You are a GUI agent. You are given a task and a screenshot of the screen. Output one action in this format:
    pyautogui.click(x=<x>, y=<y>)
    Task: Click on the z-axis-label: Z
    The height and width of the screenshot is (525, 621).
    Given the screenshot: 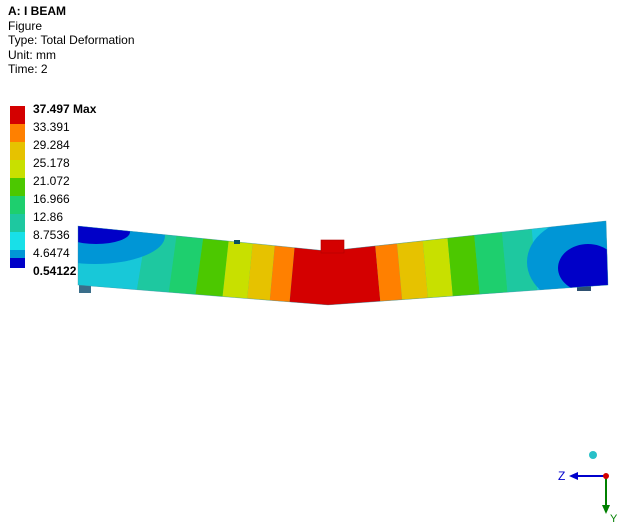 What is the action you would take?
    pyautogui.click(x=561, y=476)
    